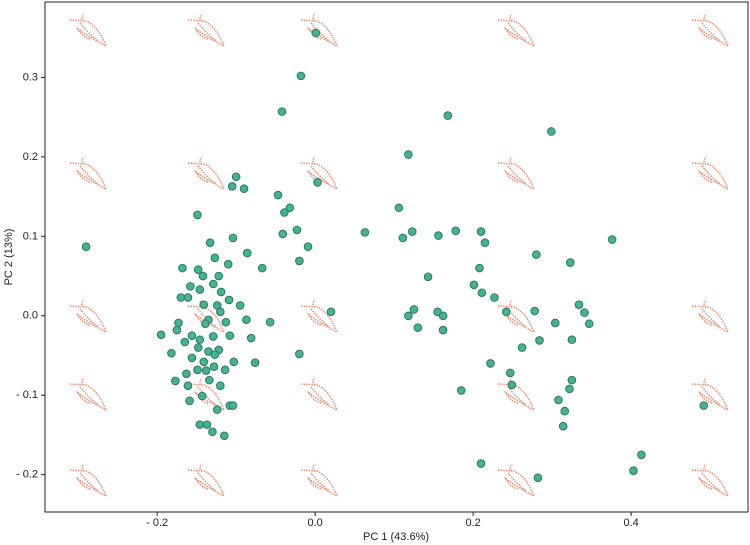 Image resolution: width=750 pixels, height=545 pixels. I want to click on y-tick-label: 0.1, so click(30, 236).